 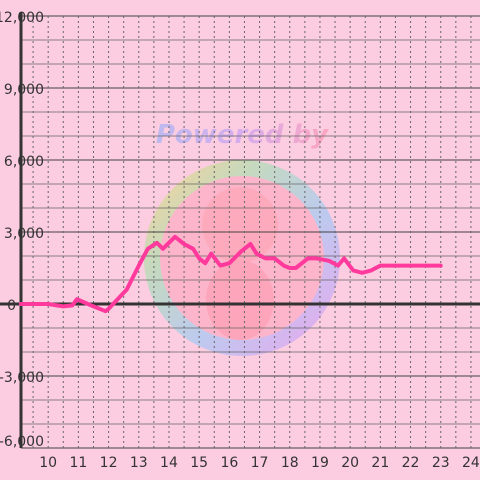 I want to click on y-tick-labels: 12,000 9,000 6,000 3,000 0 -3,000 -6,000, so click(x=22, y=230).